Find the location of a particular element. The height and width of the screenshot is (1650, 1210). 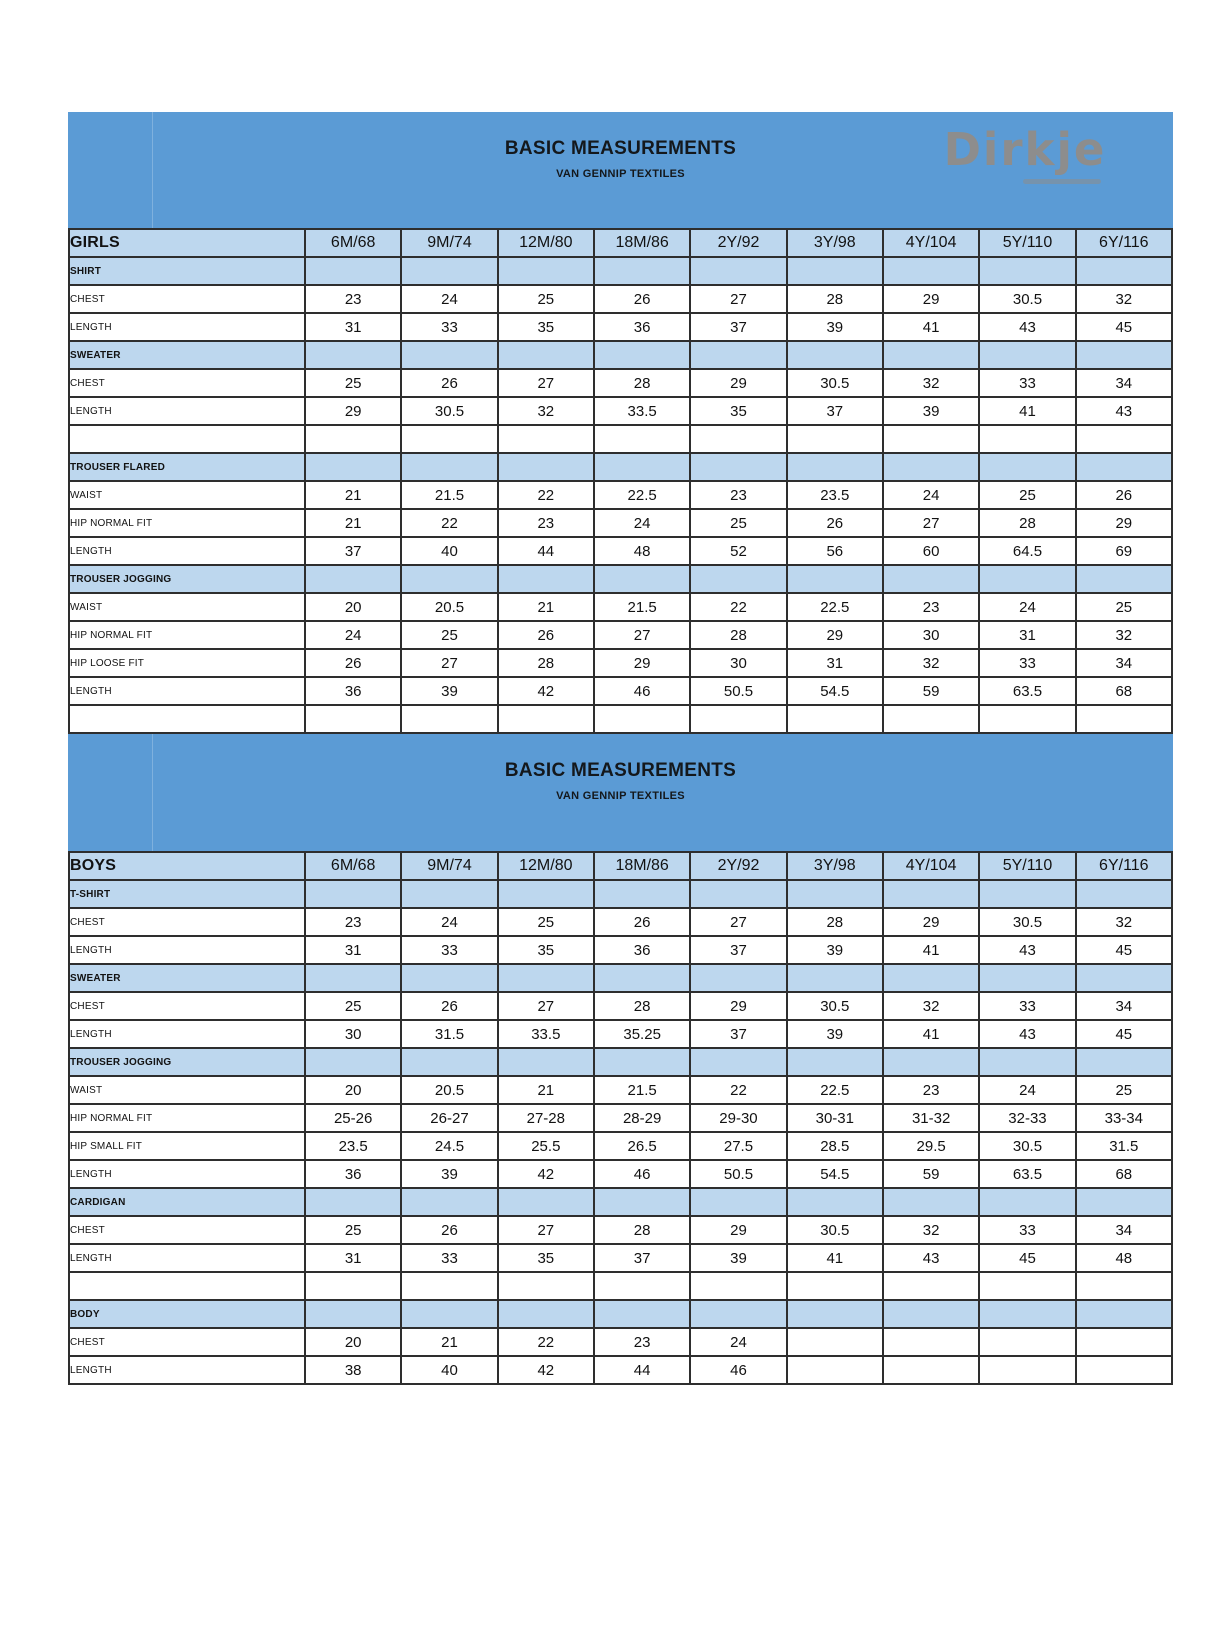

value-cell: 37 is located at coordinates (642, 1258).